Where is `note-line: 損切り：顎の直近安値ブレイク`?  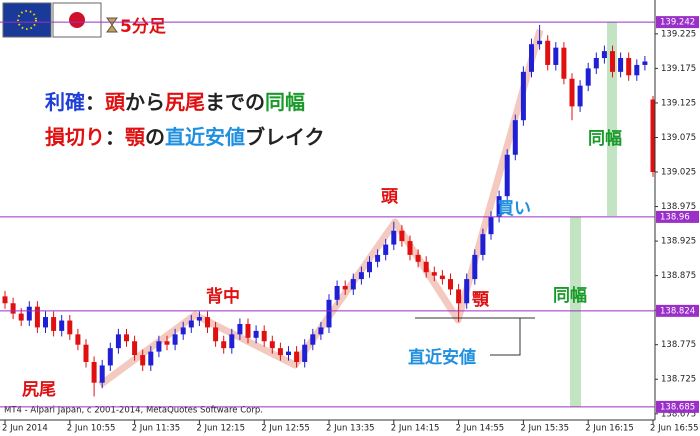
note-line: 損切り：顎の直近安値ブレイク is located at coordinates (185, 137).